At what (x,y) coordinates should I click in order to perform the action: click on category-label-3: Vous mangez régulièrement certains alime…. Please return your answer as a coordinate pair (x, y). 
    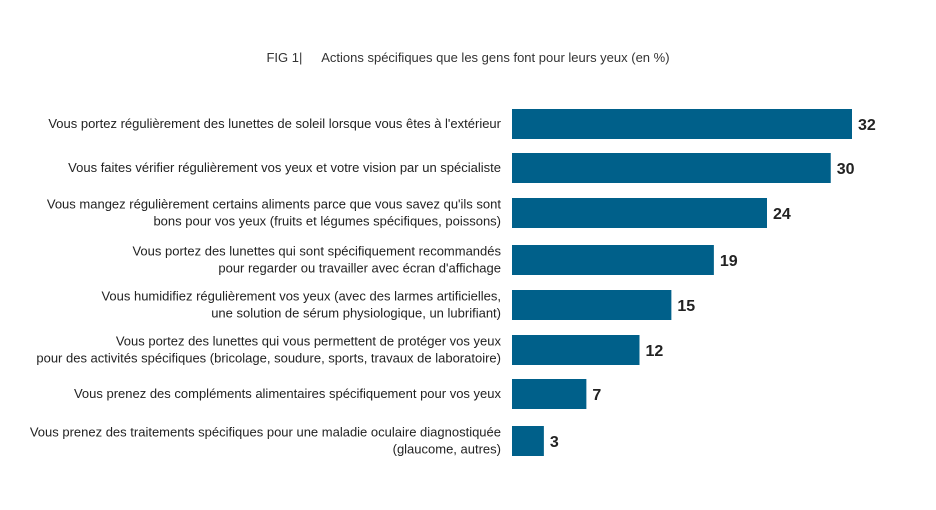
    Looking at the image, I should click on (274, 213).